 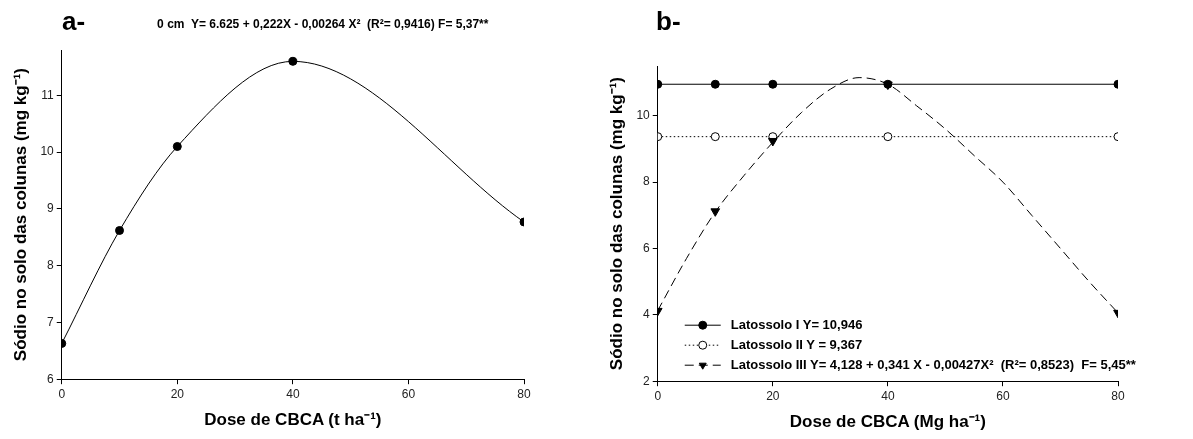 What do you see at coordinates (647, 314) in the screenshot?
I see `y-tick-label: 4` at bounding box center [647, 314].